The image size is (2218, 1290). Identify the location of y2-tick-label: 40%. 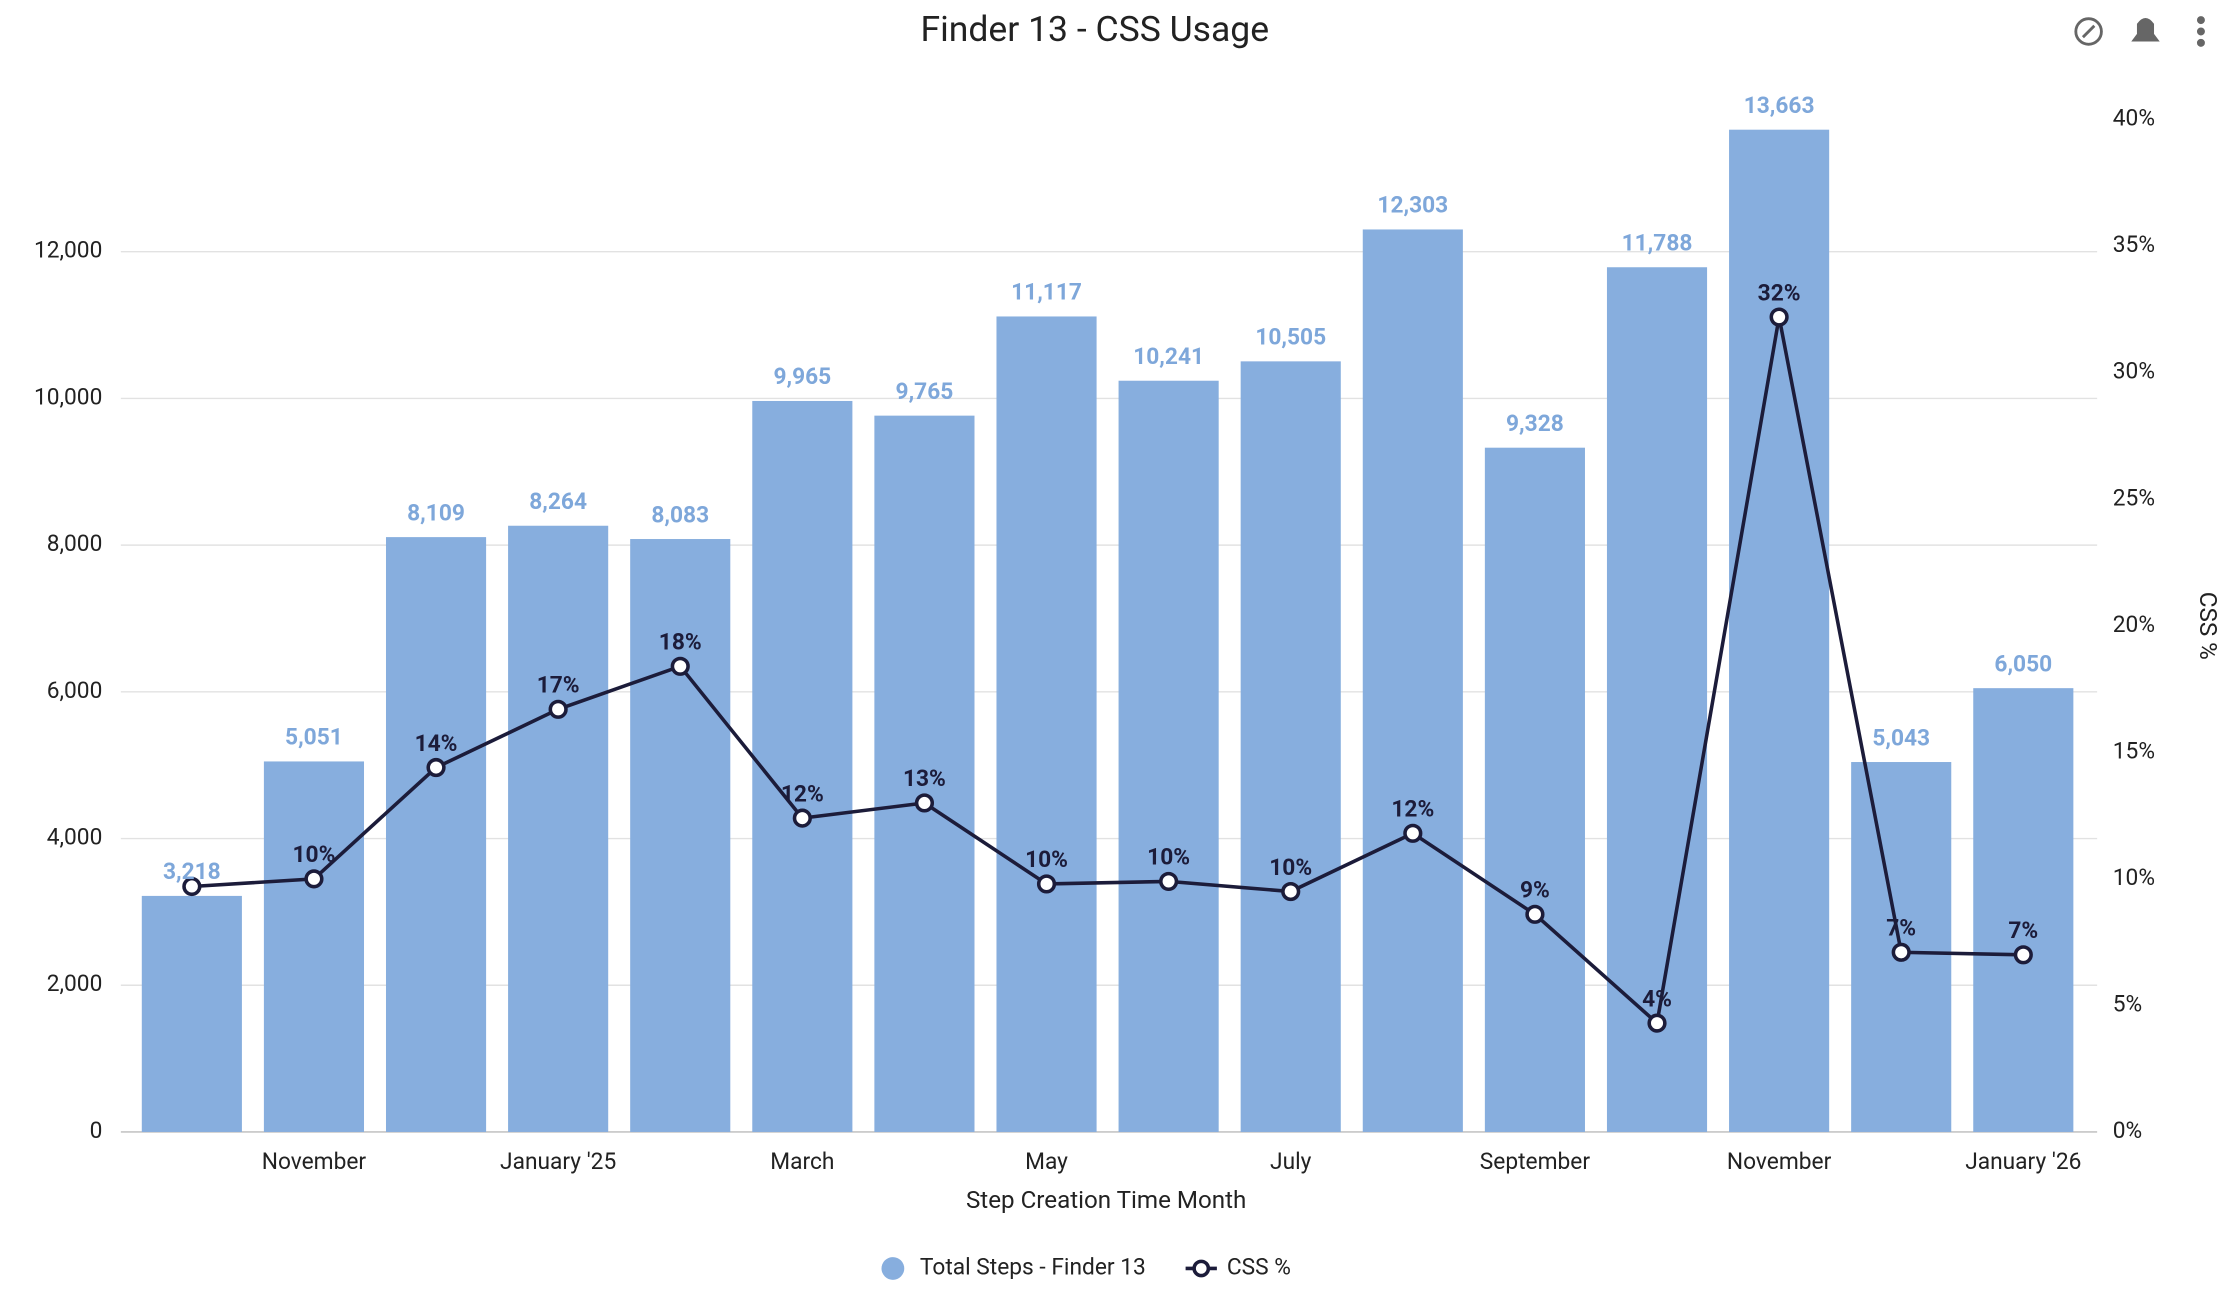
(2134, 118).